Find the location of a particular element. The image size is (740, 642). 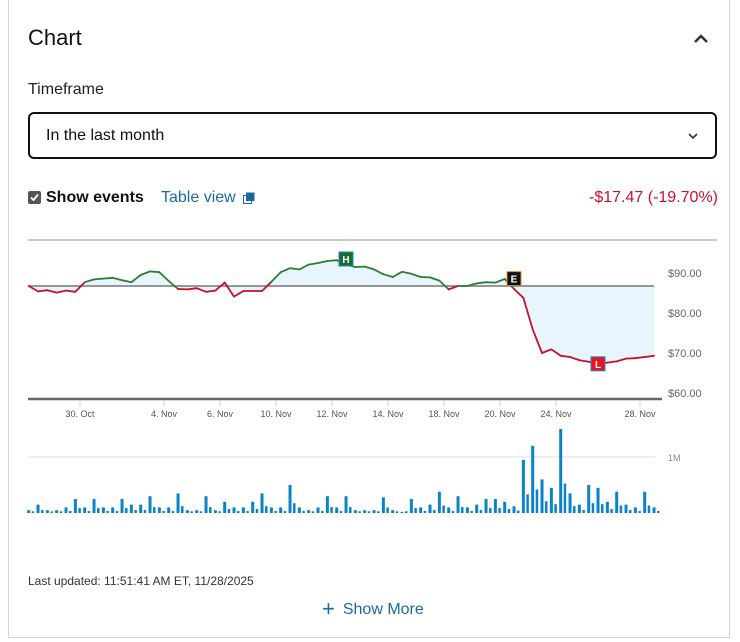

table-view-link: Table view is located at coordinates (198, 197).